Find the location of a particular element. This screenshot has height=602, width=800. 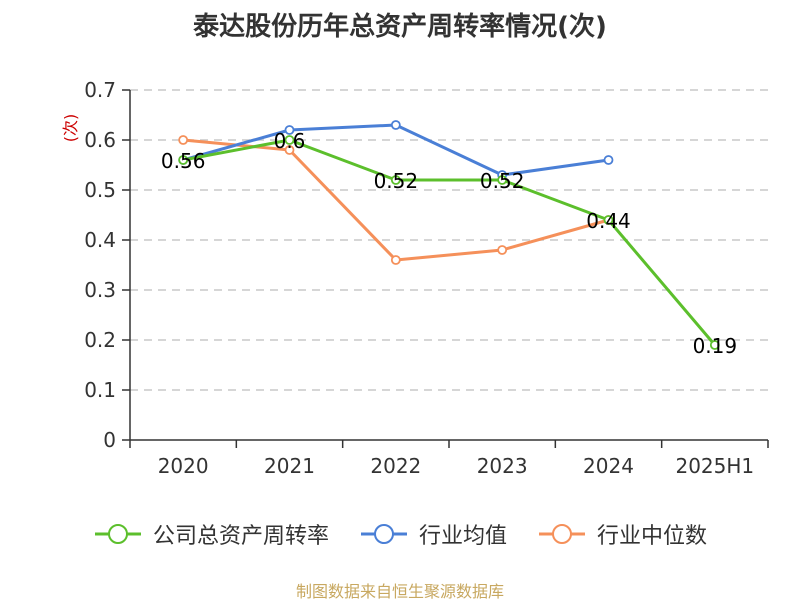

y-tick-label: 0 is located at coordinates (109, 440).